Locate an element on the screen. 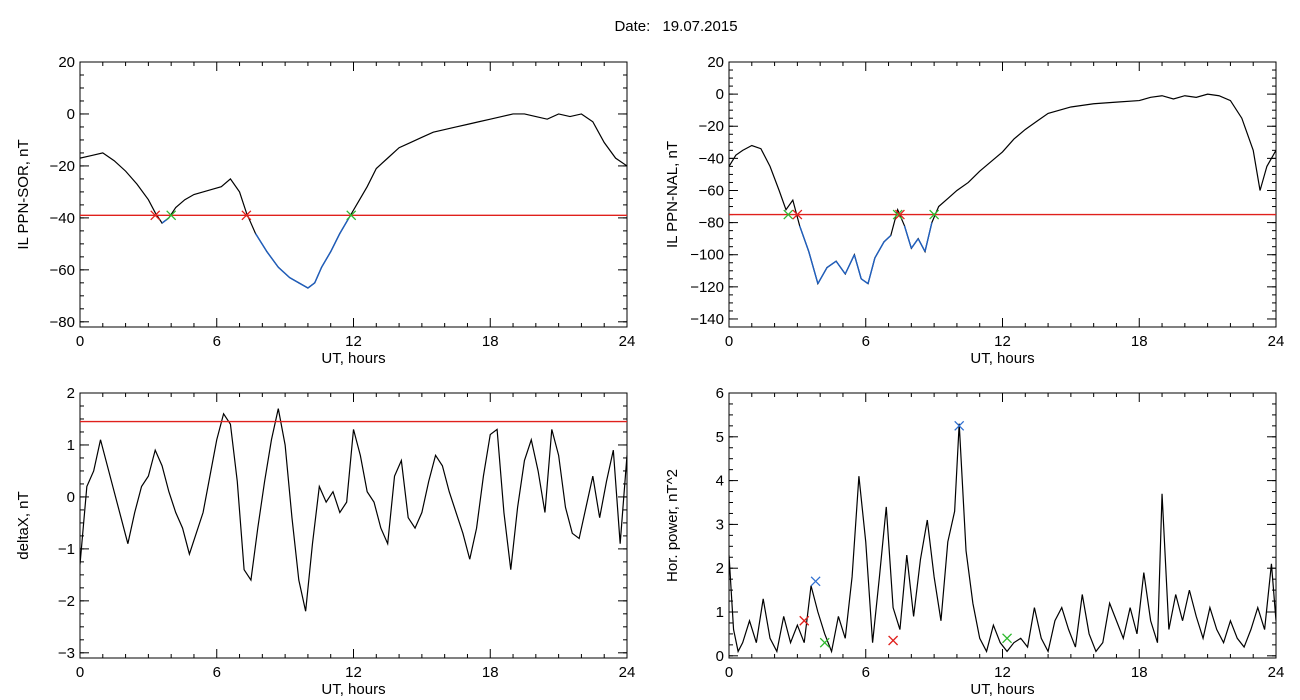 The height and width of the screenshot is (700, 1300). y-tick-label: −120 is located at coordinates (707, 287).